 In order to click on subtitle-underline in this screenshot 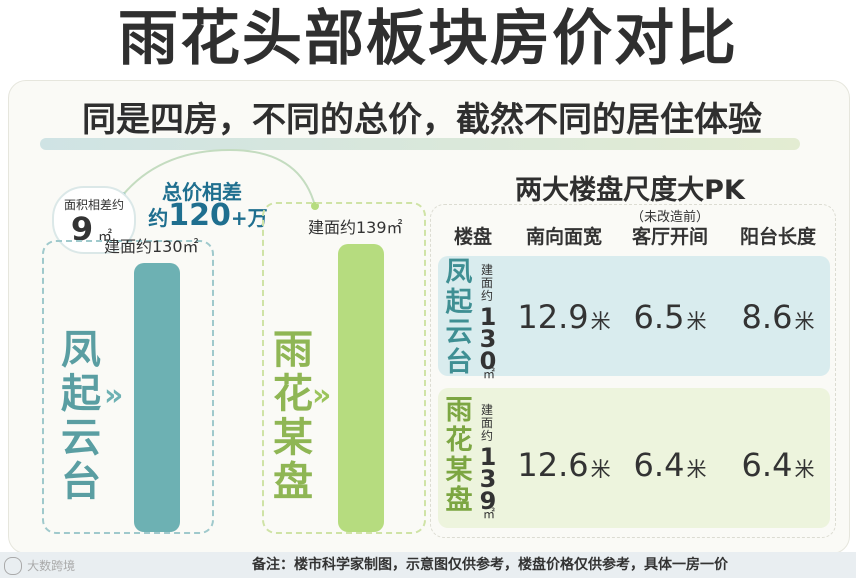, I will do `click(420, 144)`.